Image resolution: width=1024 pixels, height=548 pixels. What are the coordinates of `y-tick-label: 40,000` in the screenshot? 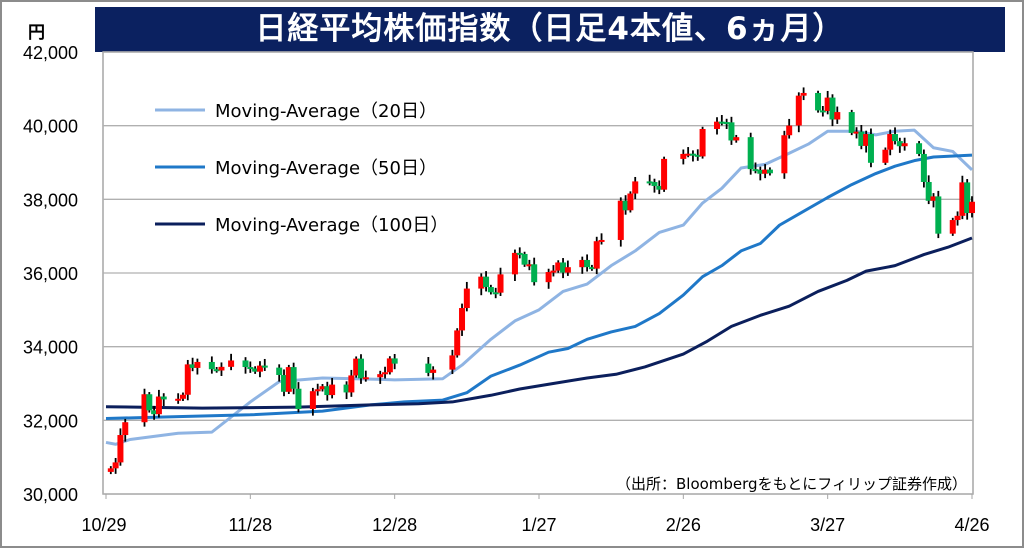 It's located at (50, 127).